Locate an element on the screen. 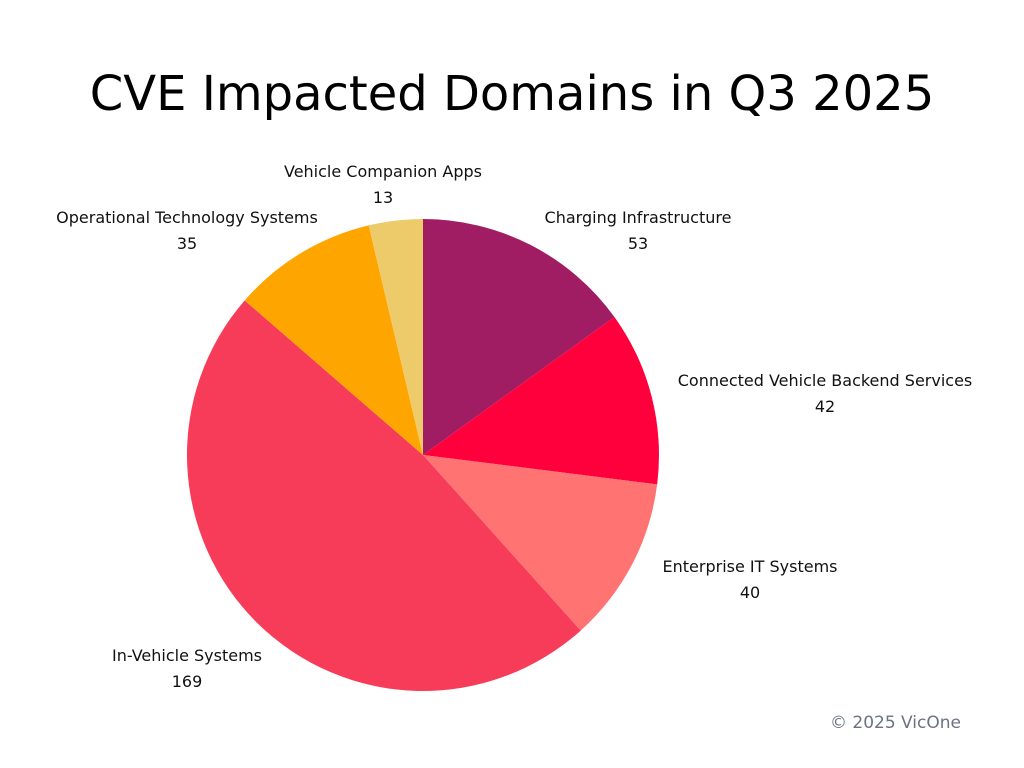 The image size is (1024, 768). slice-label: Operational Technology Systems is located at coordinates (187, 217).